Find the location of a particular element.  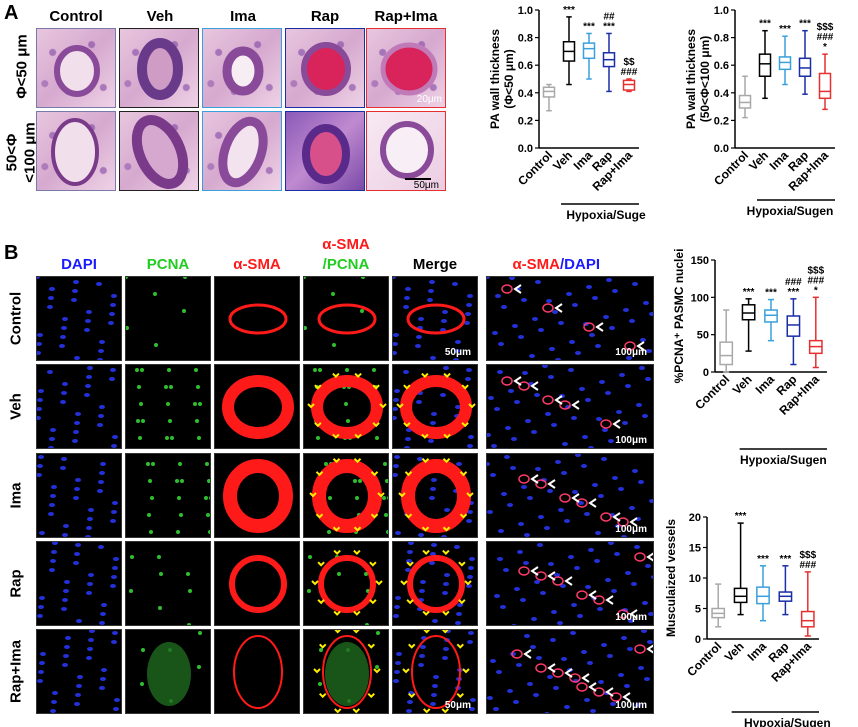

col-label-asma-pcna-2: /PCNA is located at coordinates (346, 264).